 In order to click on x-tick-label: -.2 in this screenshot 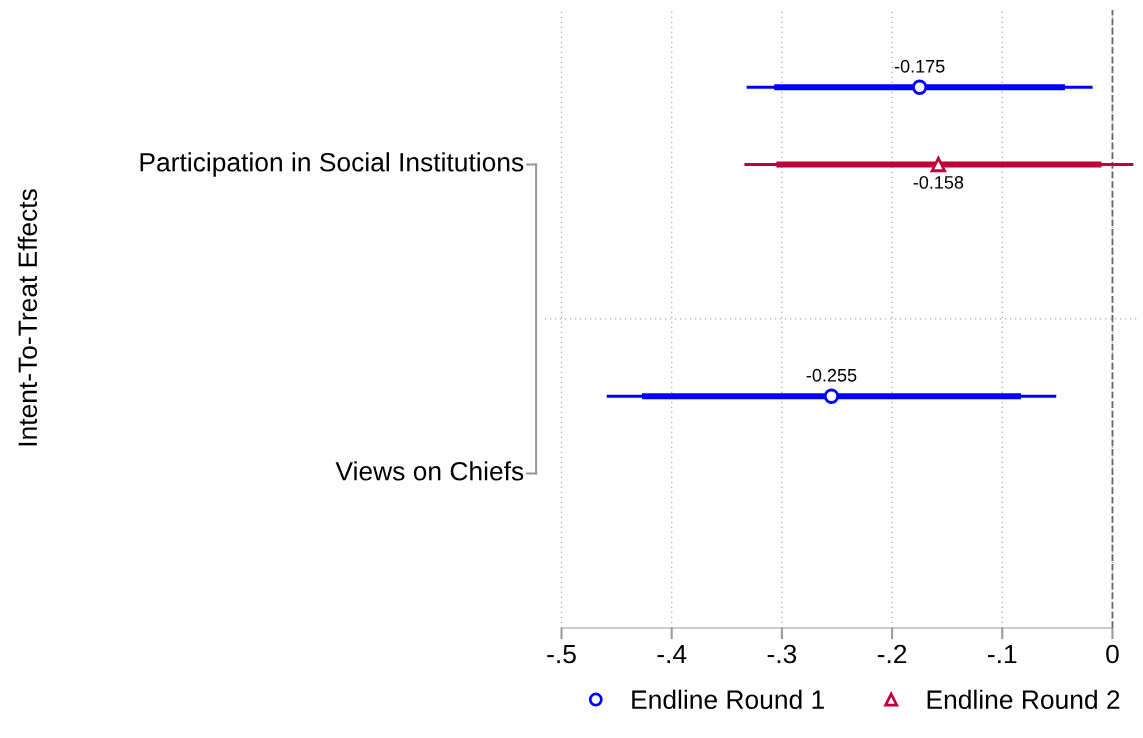, I will do `click(892, 654)`.